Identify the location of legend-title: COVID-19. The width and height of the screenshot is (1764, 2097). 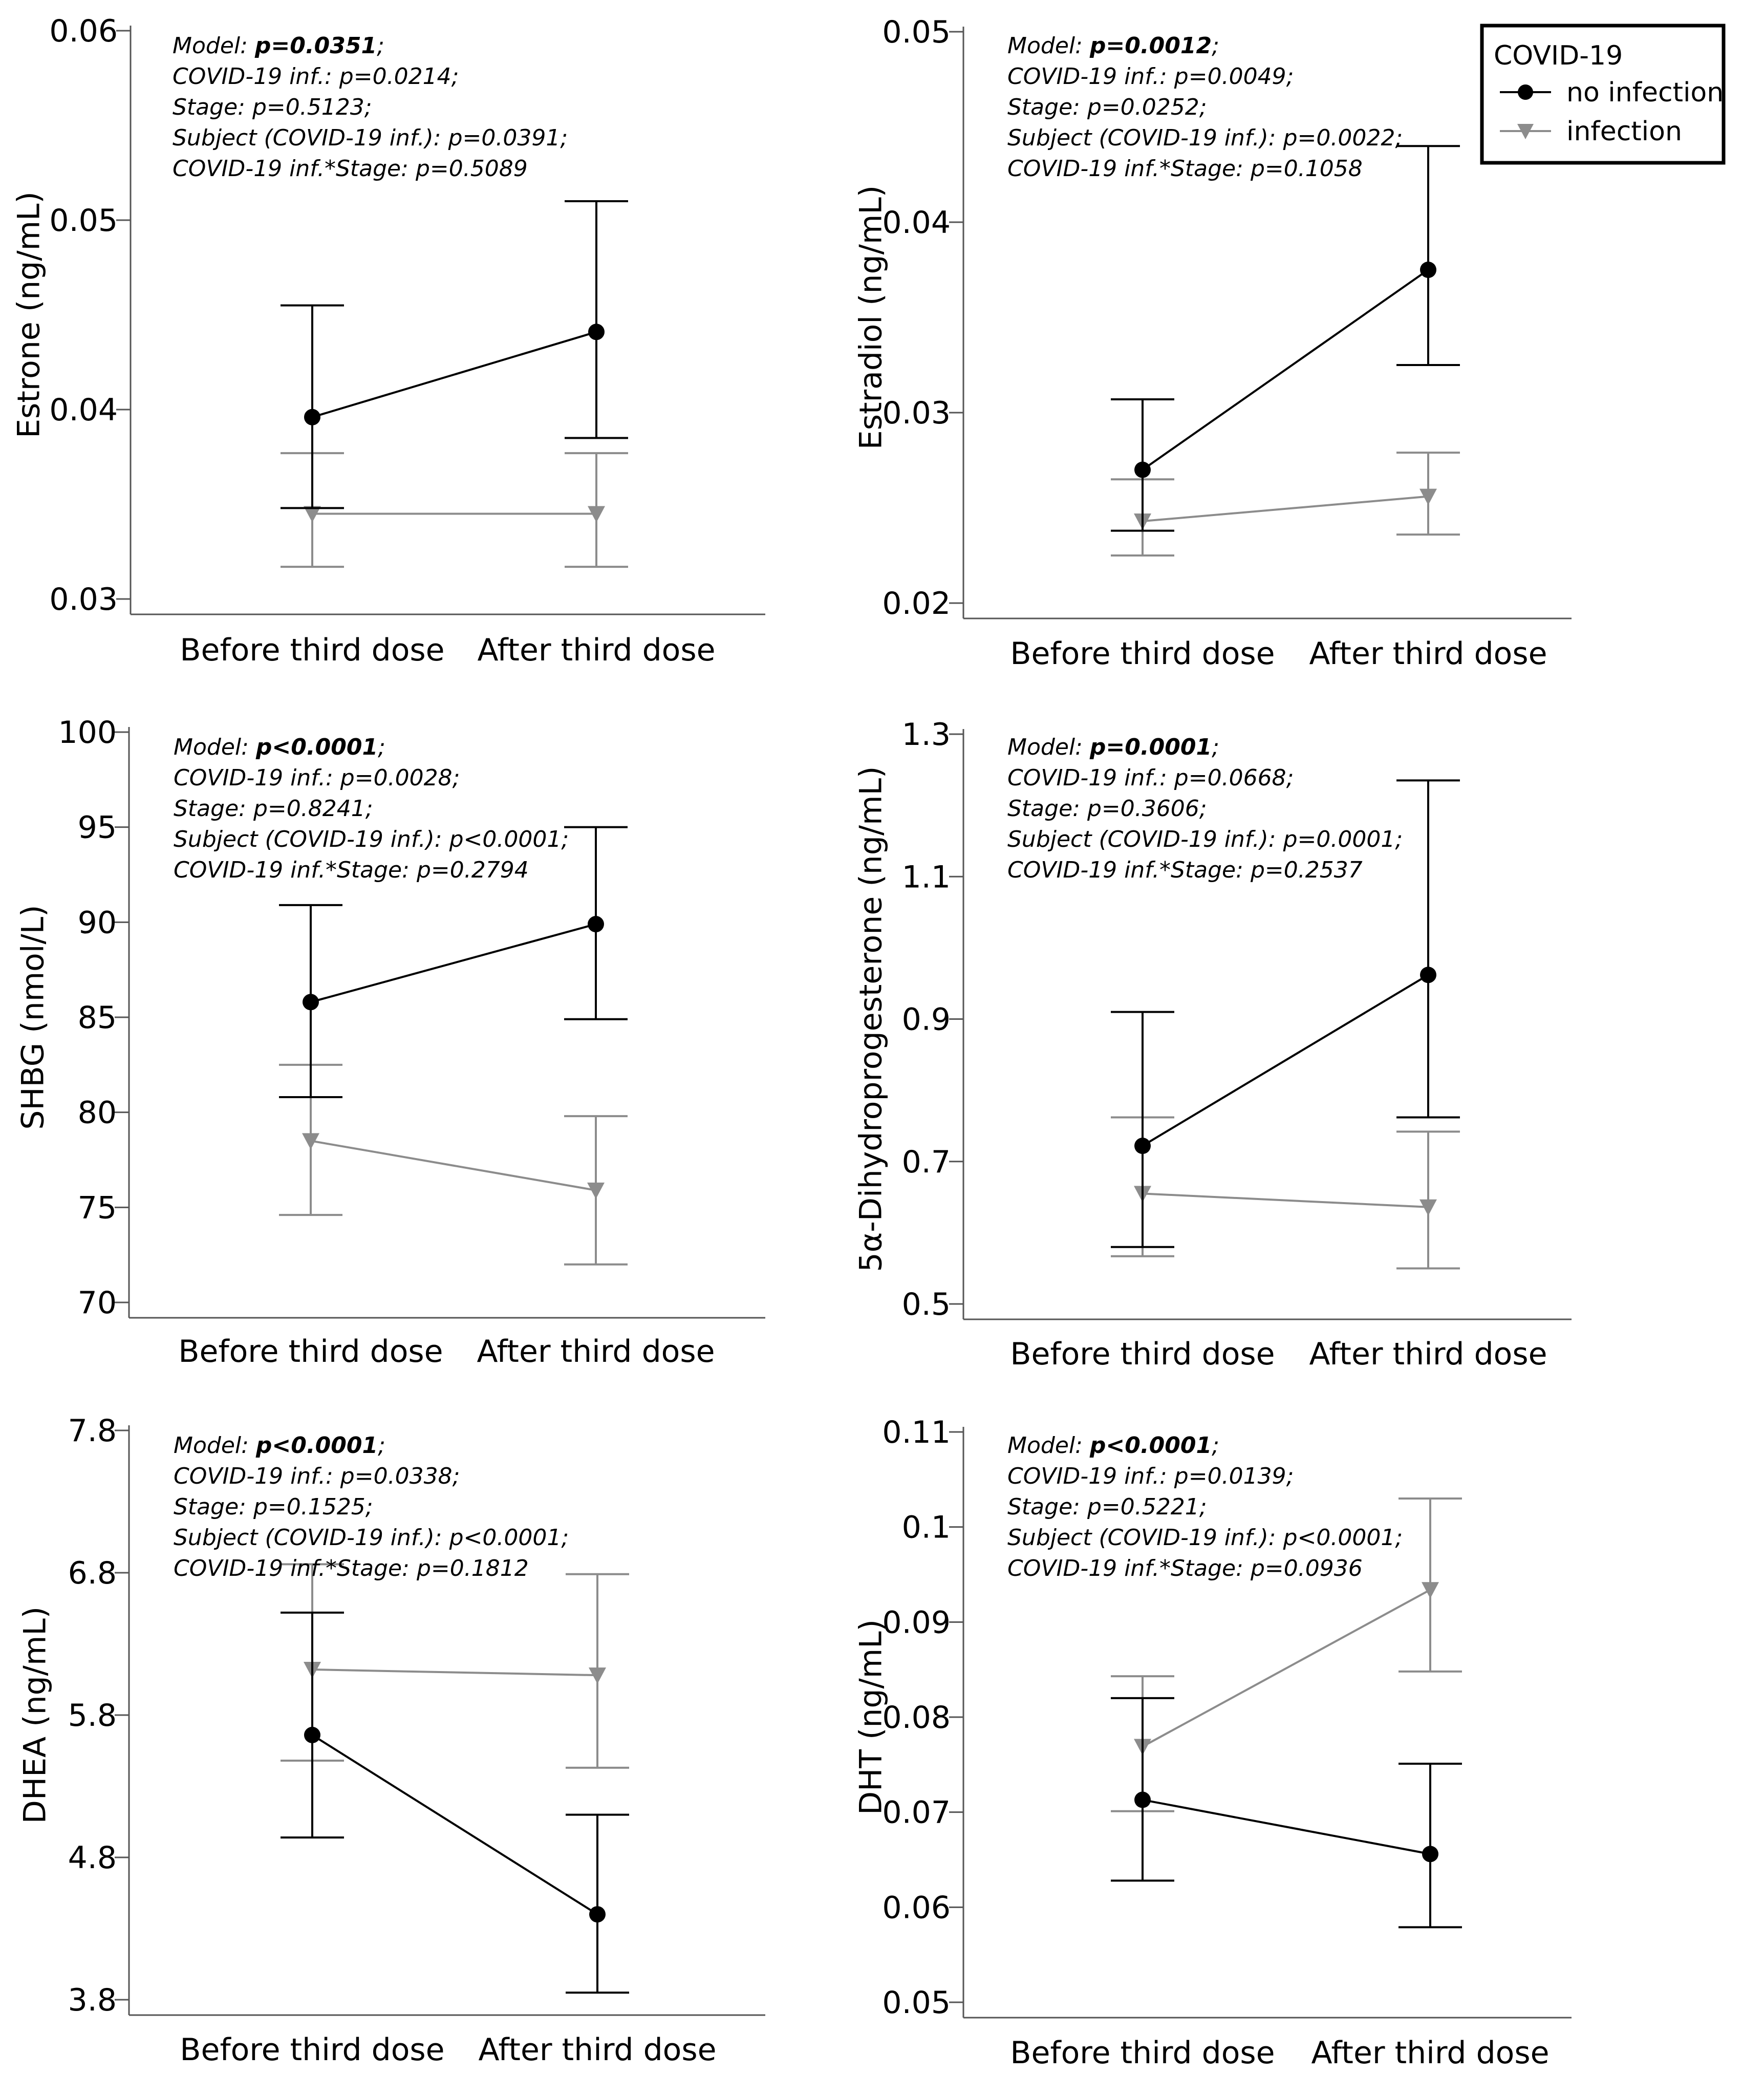
(1558, 55).